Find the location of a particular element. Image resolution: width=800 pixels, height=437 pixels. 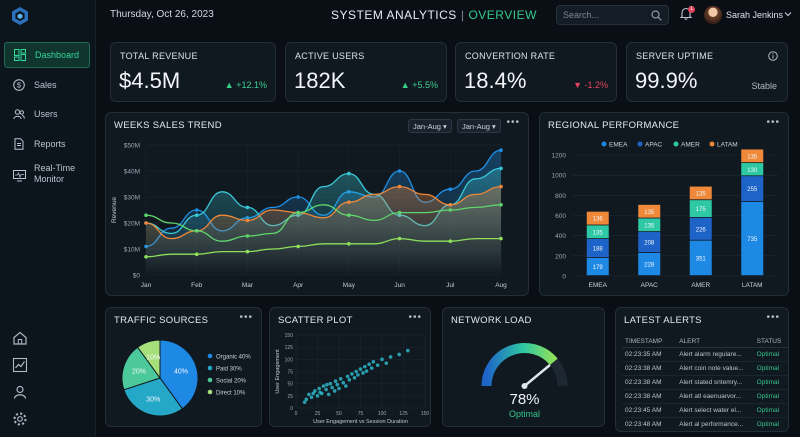

avatar is located at coordinates (713, 15).